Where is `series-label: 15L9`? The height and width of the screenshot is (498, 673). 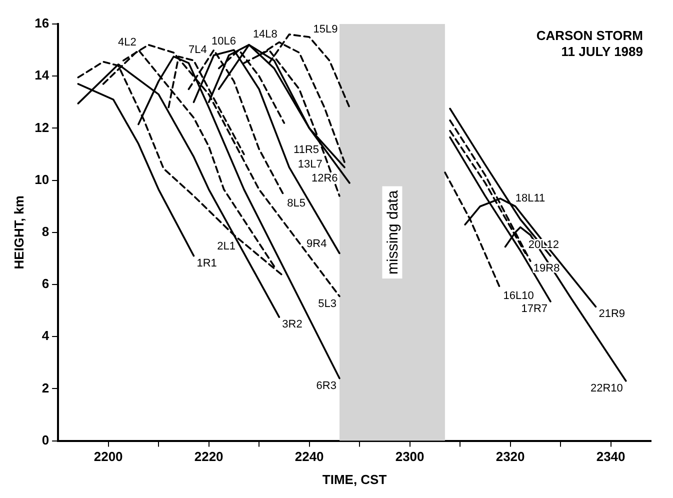 series-label: 15L9 is located at coordinates (325, 30).